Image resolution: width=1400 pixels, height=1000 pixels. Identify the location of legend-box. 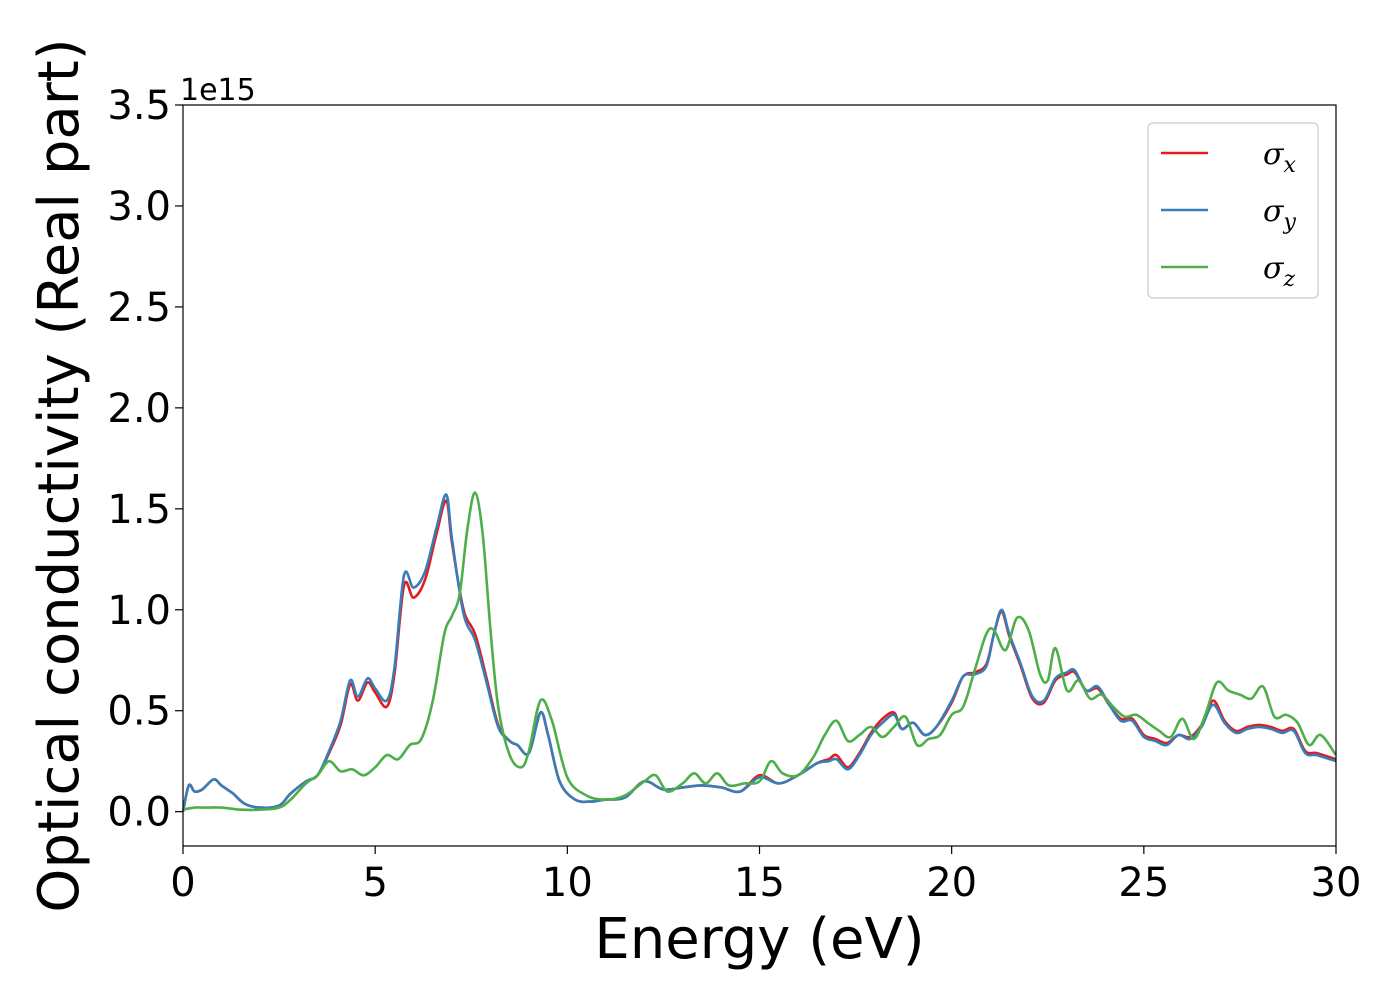
(1233, 210).